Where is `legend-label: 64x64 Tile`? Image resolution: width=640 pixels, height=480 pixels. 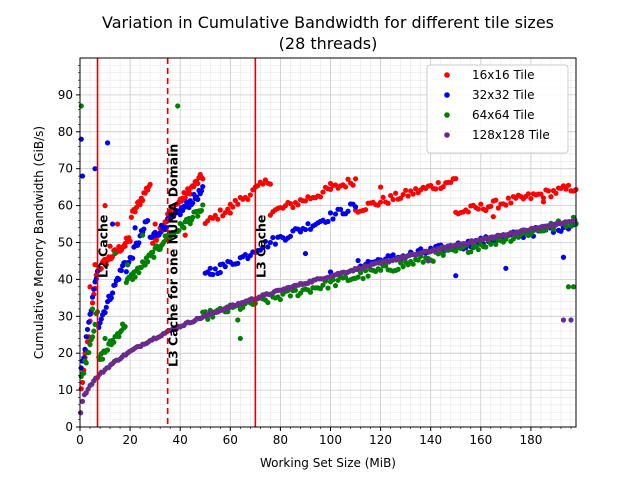 legend-label: 64x64 Tile is located at coordinates (503, 115).